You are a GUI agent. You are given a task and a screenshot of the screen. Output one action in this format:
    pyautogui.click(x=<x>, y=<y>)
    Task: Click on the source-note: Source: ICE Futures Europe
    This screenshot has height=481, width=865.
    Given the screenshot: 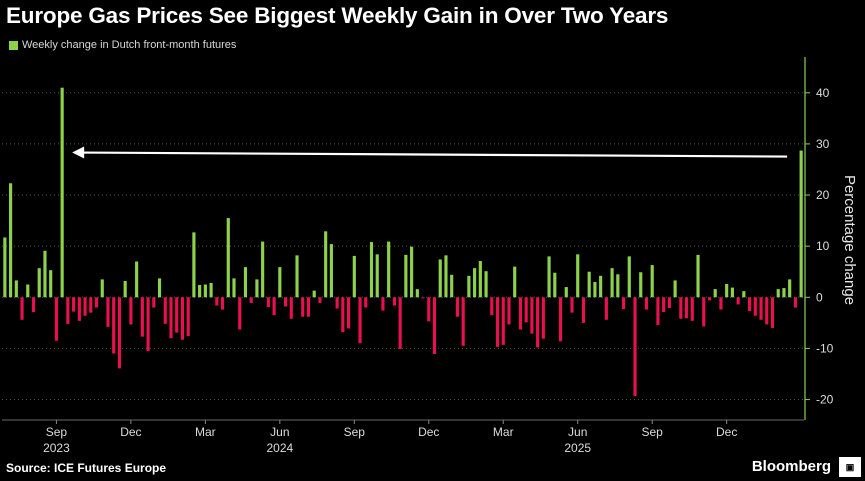 What is the action you would take?
    pyautogui.click(x=86, y=468)
    